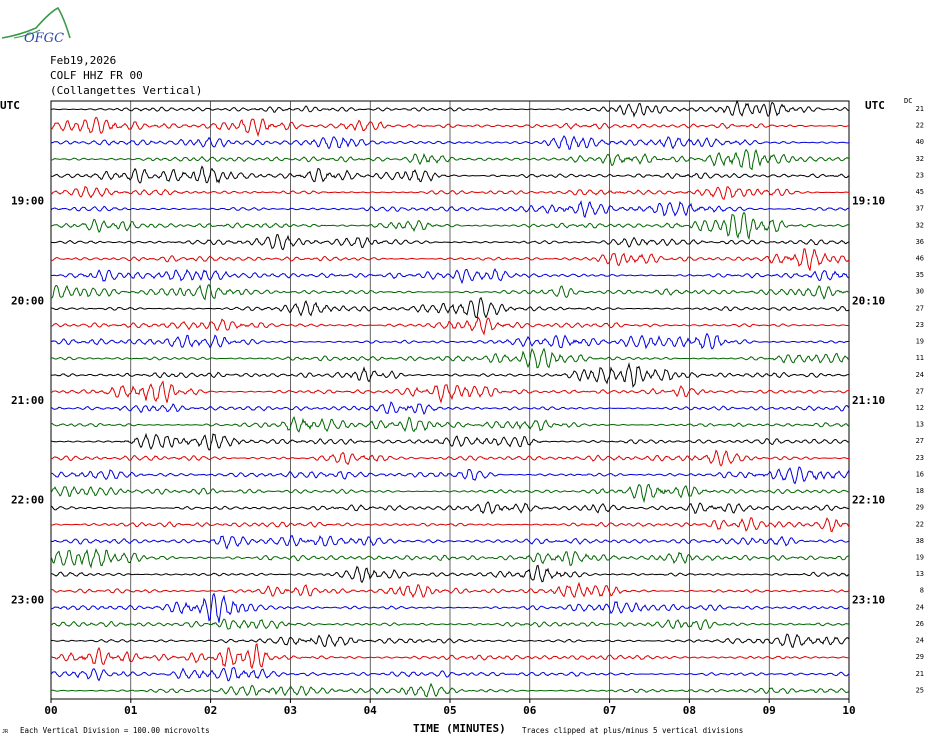  Describe the element at coordinates (290, 710) in the screenshot. I see `x-tick-label: 03` at that location.